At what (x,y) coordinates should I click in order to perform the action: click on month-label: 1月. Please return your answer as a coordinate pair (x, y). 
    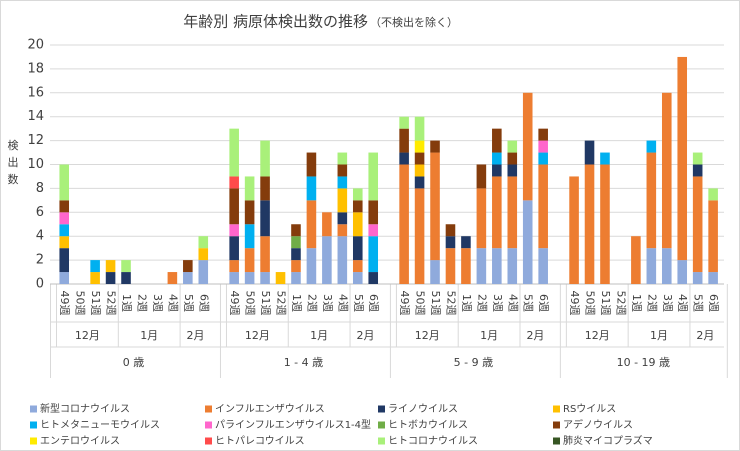
    Looking at the image, I should click on (319, 335).